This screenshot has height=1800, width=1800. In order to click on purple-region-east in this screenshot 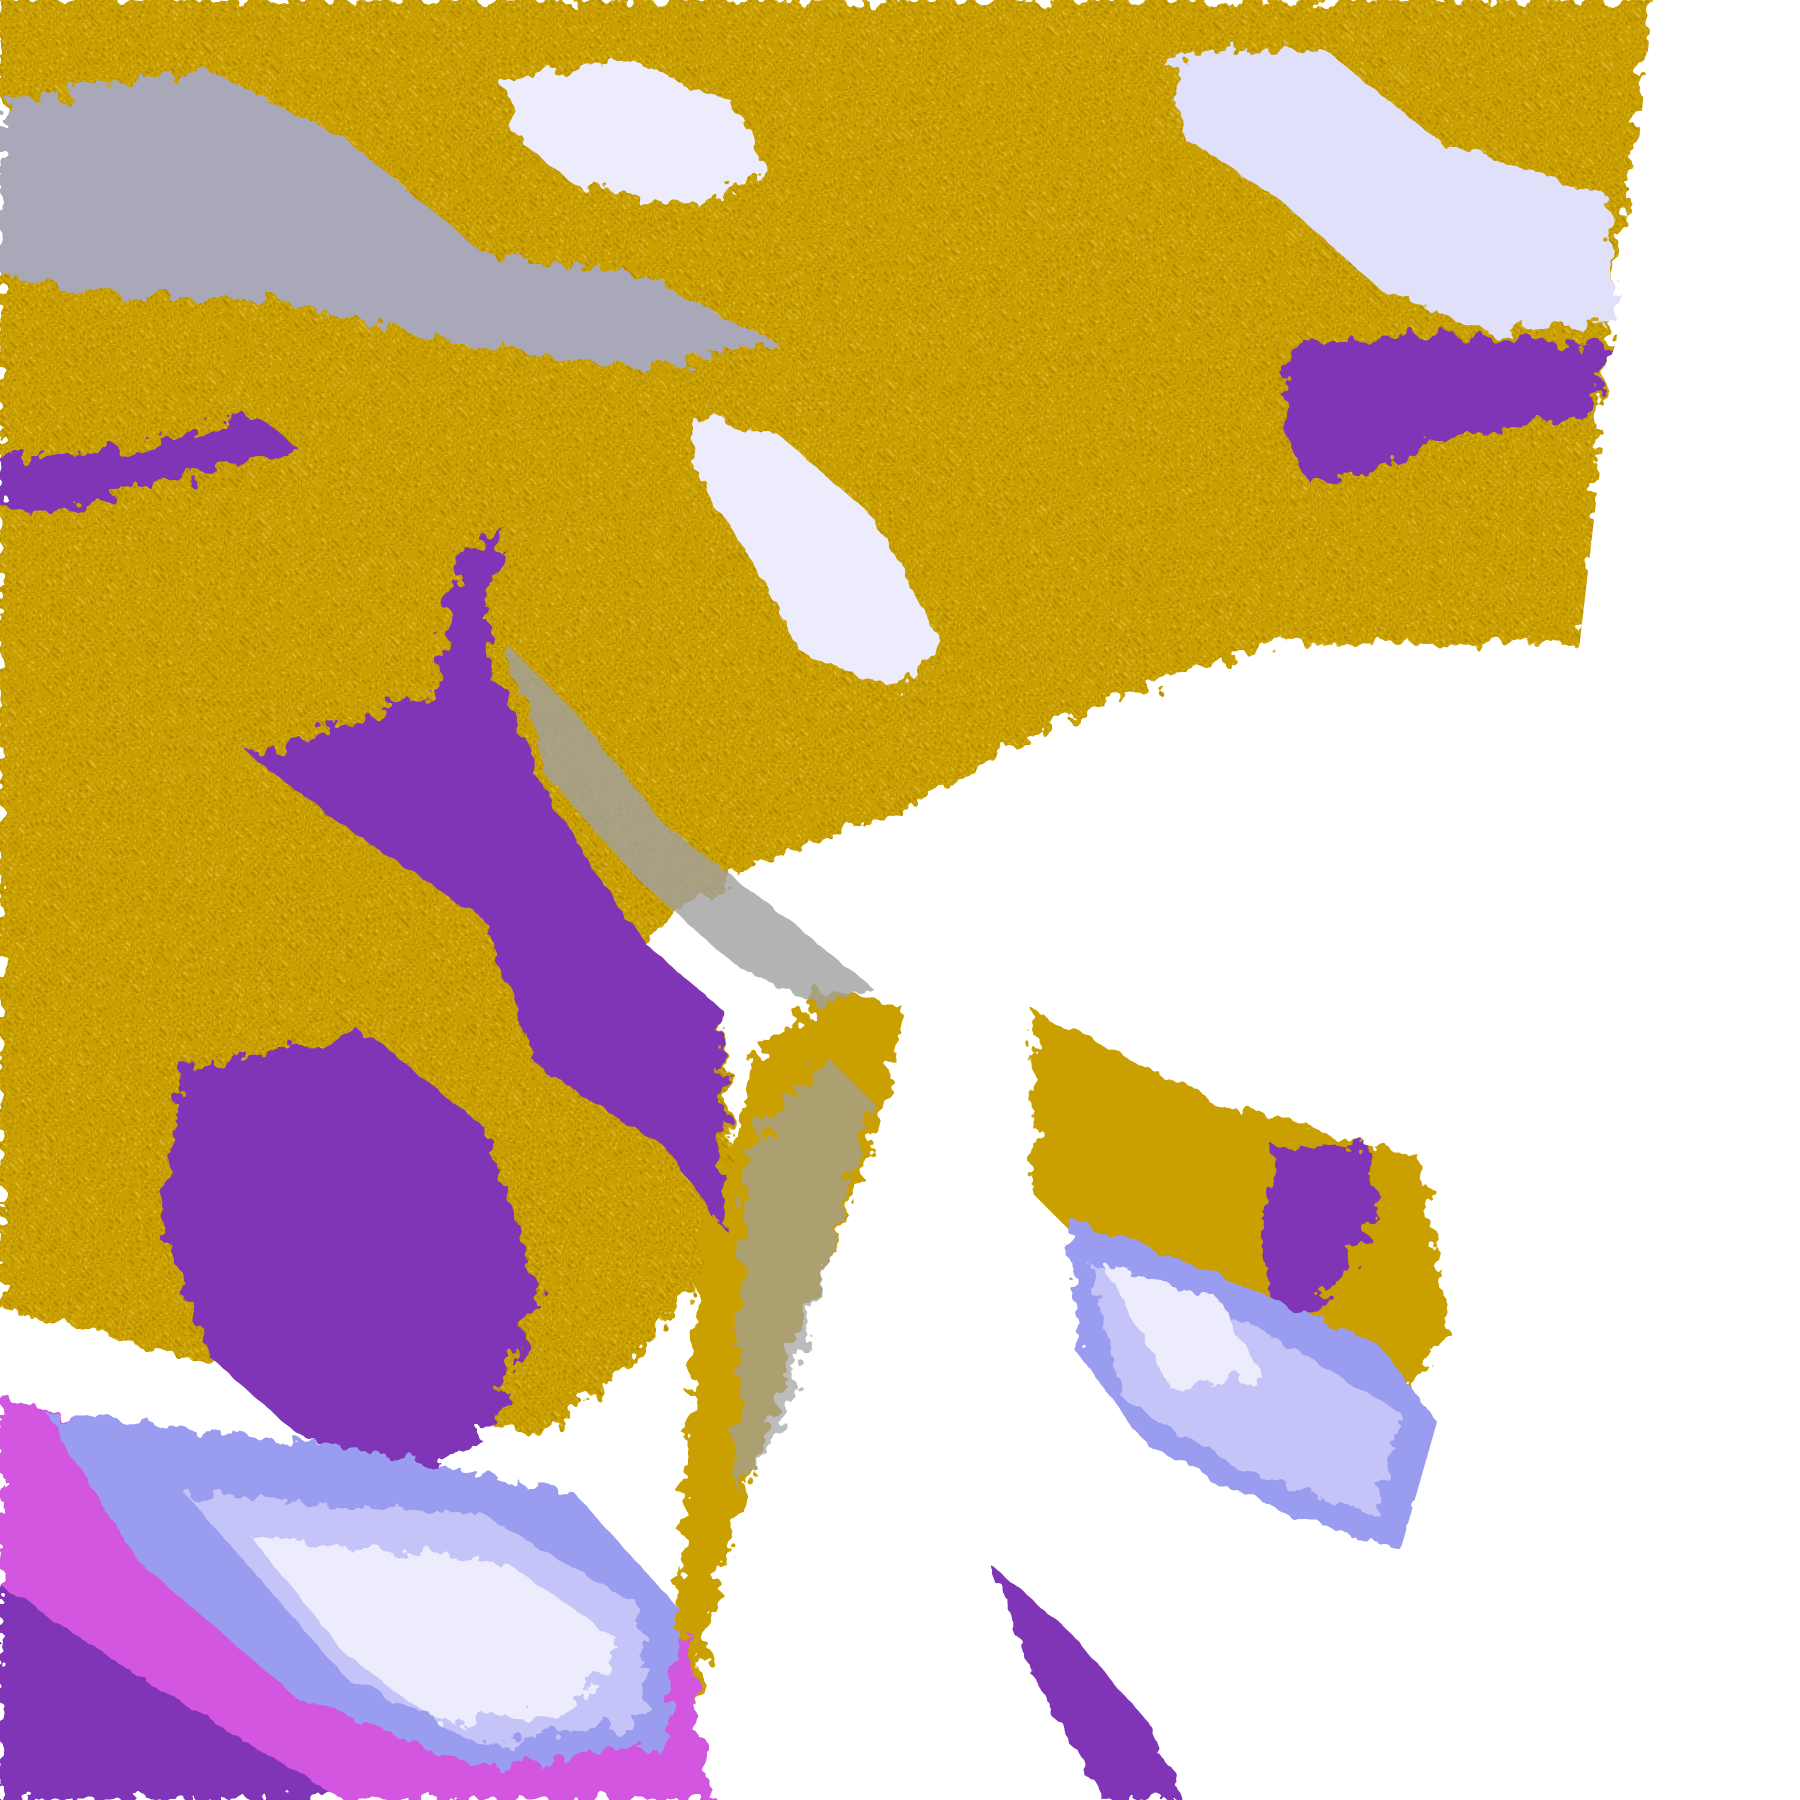, I will do `click(1320, 1237)`.